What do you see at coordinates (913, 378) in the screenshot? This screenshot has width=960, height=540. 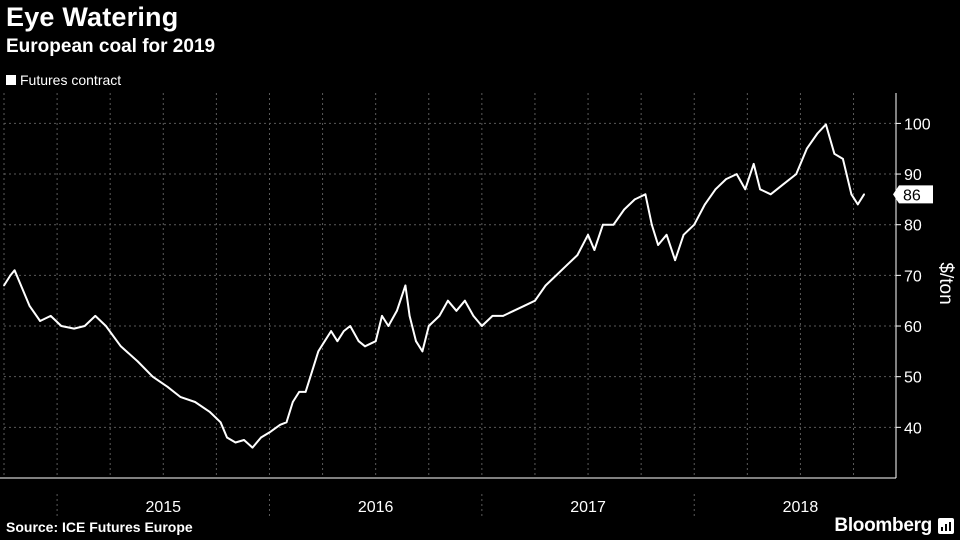 I see `y-tick-label: 50` at bounding box center [913, 378].